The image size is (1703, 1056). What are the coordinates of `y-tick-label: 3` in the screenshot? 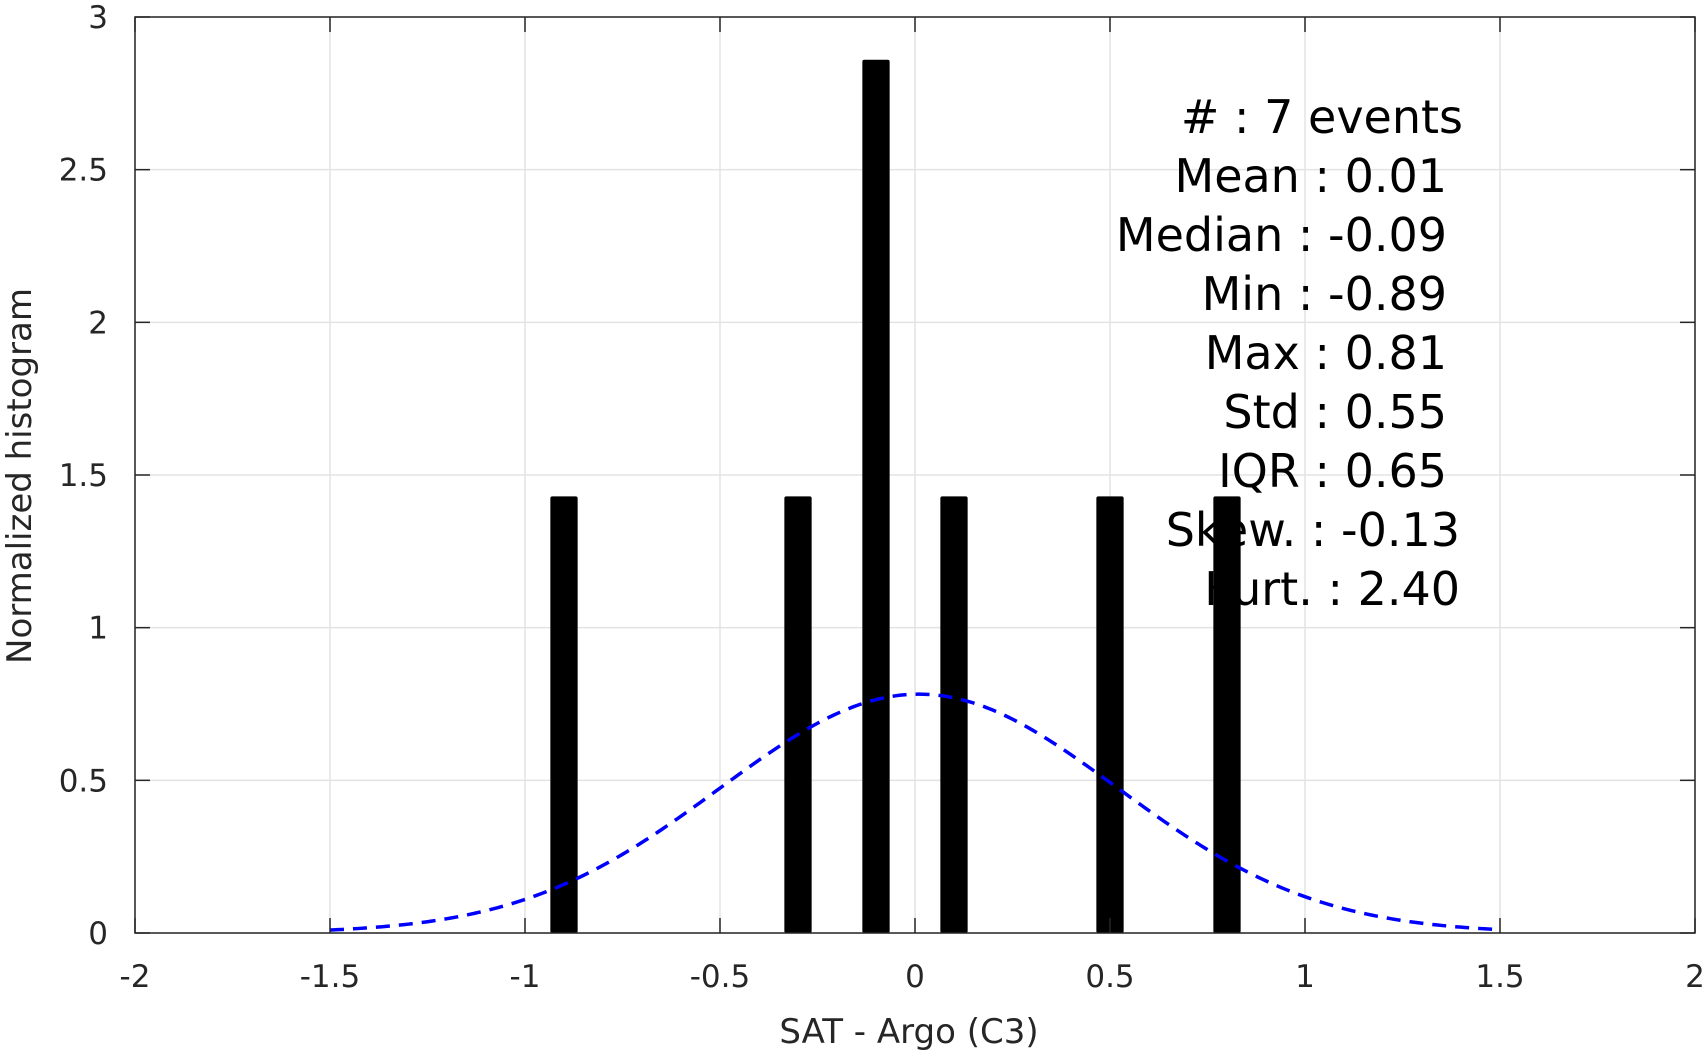 It's located at (98, 18).